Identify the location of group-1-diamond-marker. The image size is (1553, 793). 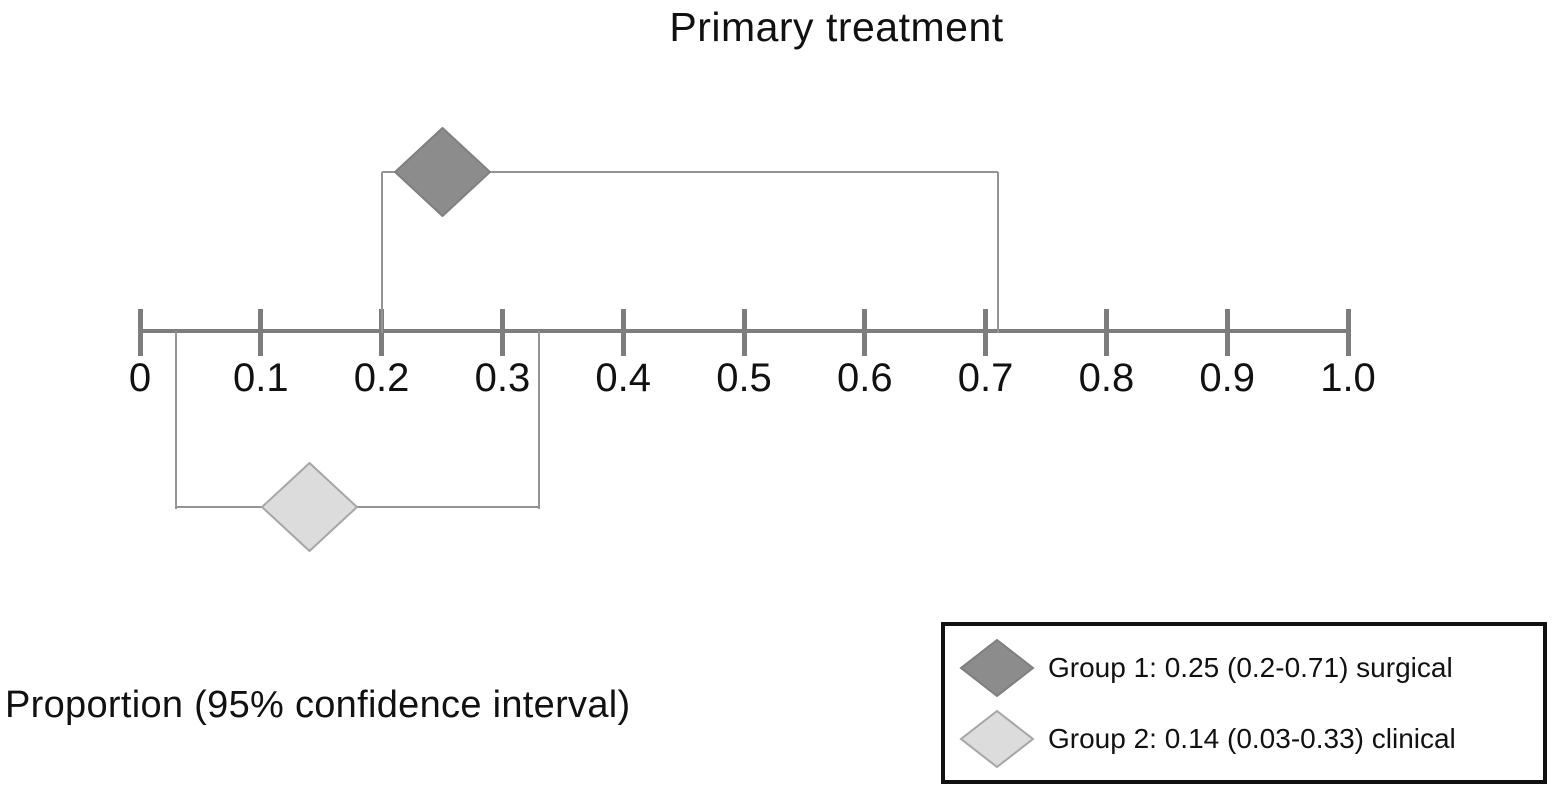
(442, 172).